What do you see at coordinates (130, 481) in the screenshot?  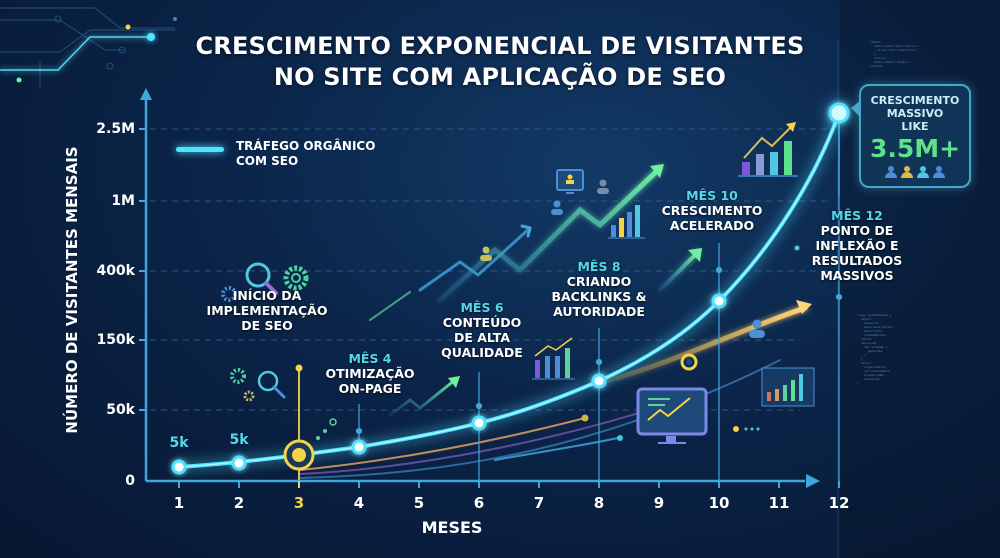 I see `y-tick-0: 0` at bounding box center [130, 481].